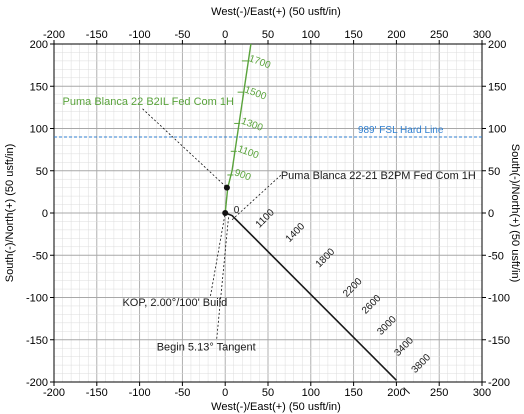 This screenshot has width=524, height=414. What do you see at coordinates (353, 393) in the screenshot?
I see `x-tick-label-bottom: 150` at bounding box center [353, 393].